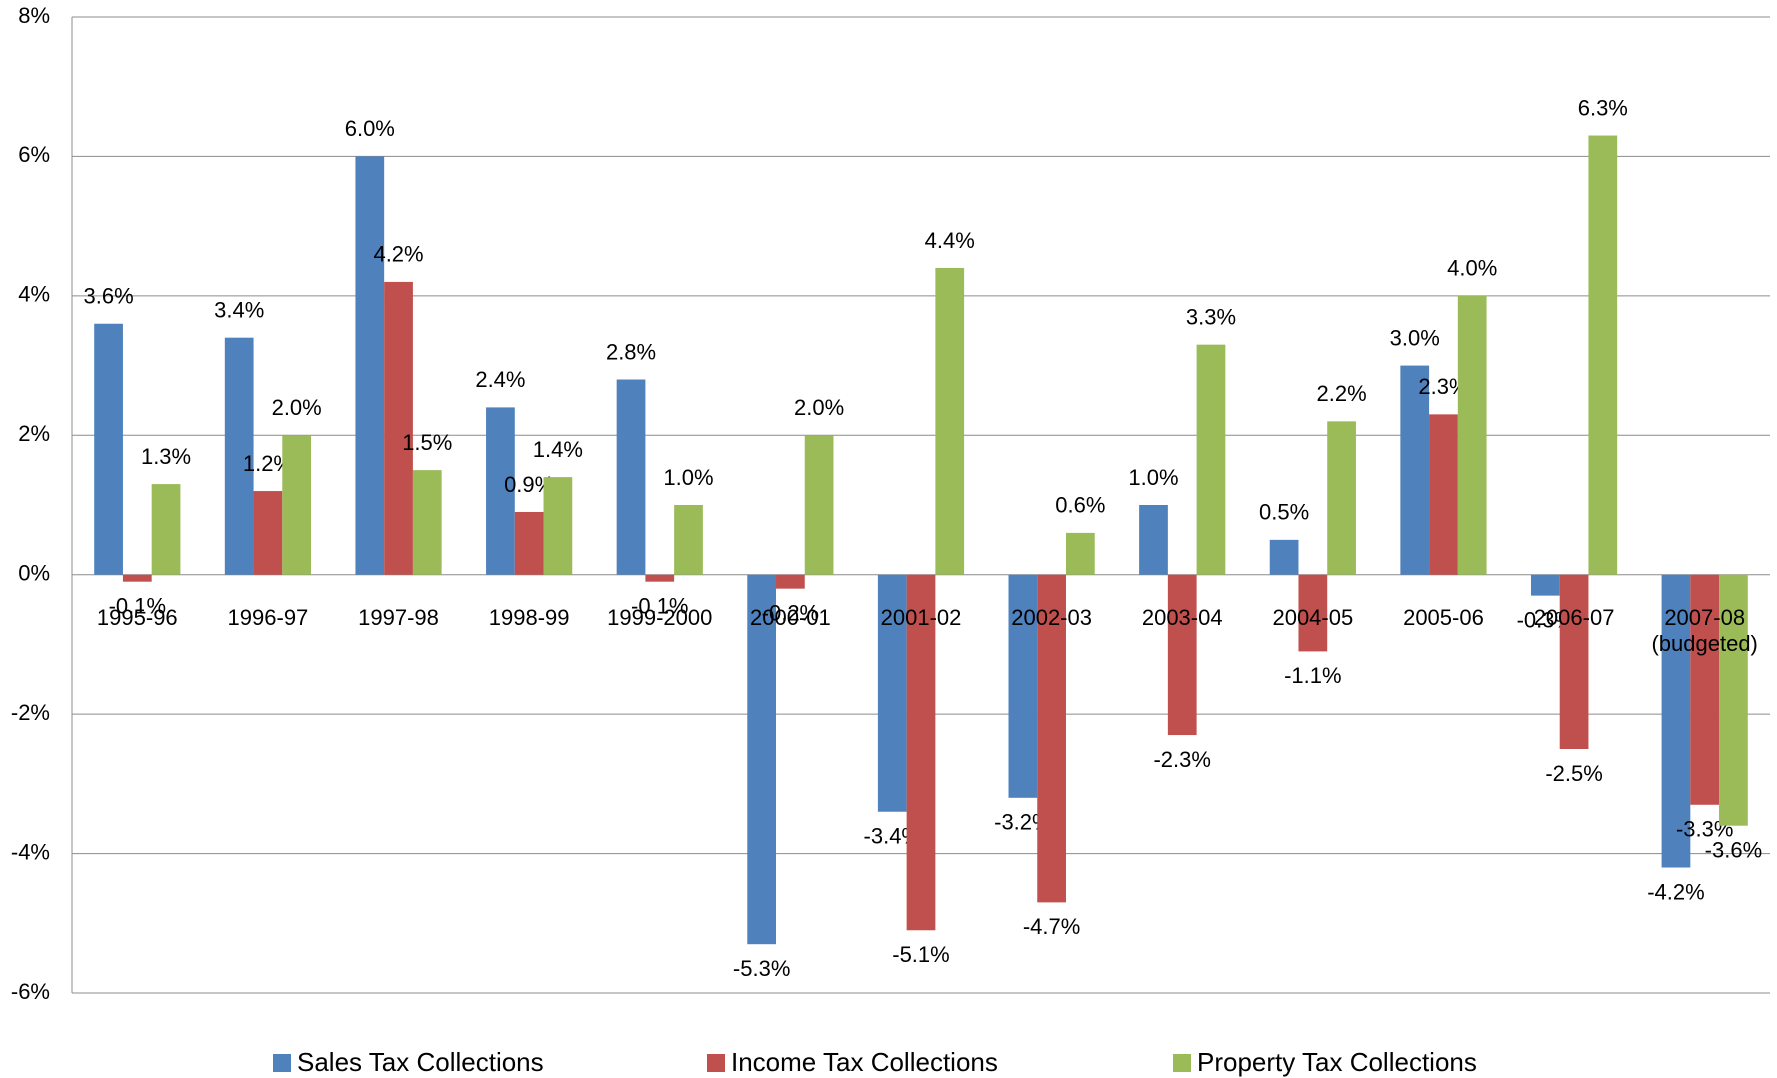 This screenshot has height=1078, width=1777. Describe the element at coordinates (268, 617) in the screenshot. I see `x-tick-label: 1996-97` at that location.